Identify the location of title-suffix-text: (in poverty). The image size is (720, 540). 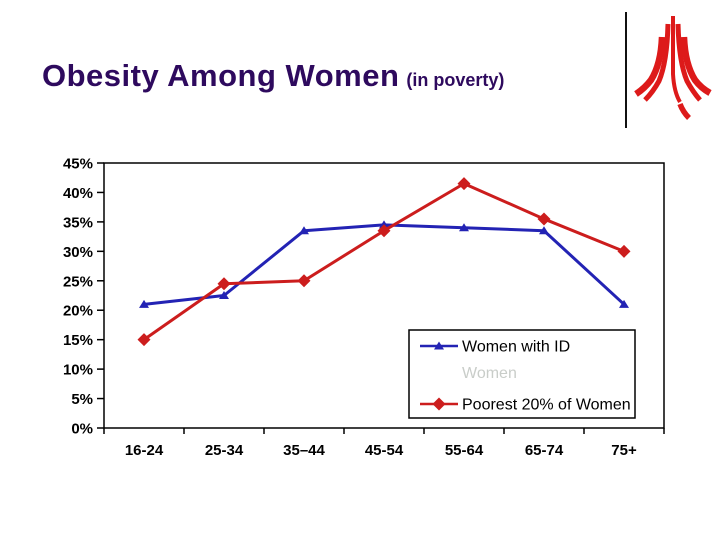
(455, 80).